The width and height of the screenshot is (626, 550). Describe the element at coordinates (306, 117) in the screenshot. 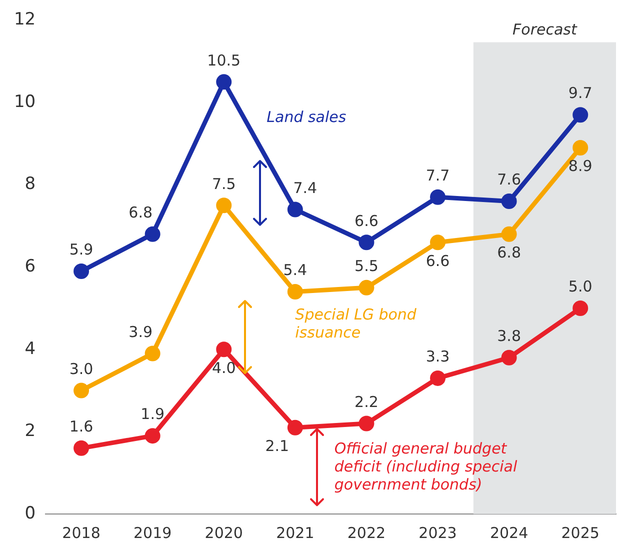

I see `series-label: Land sales` at that location.